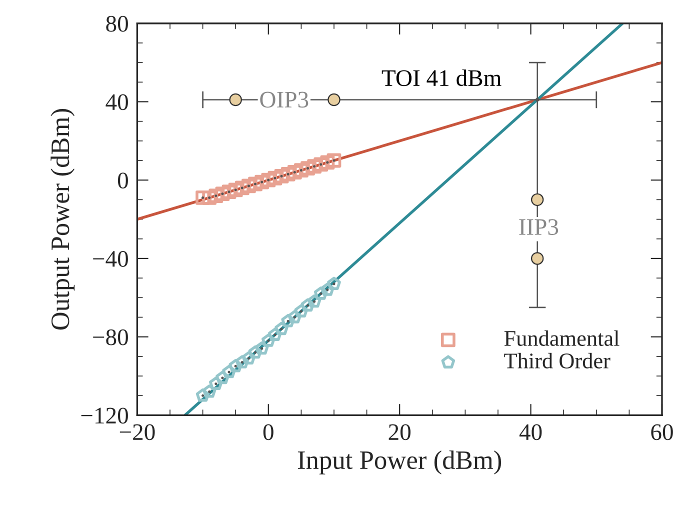  What do you see at coordinates (530, 432) in the screenshot?
I see `x-tick-label: 40` at bounding box center [530, 432].